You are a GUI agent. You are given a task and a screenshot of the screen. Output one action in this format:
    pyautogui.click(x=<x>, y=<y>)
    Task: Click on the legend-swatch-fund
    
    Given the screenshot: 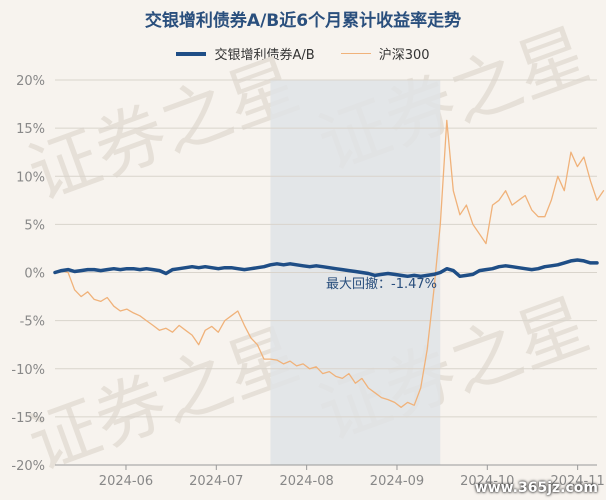 What is the action you would take?
    pyautogui.click(x=191, y=53)
    